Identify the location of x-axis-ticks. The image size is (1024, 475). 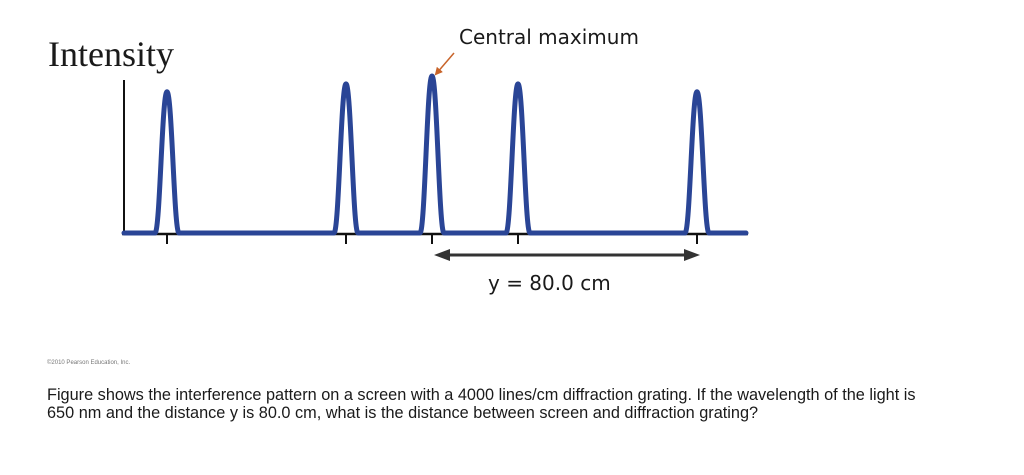
(432, 239).